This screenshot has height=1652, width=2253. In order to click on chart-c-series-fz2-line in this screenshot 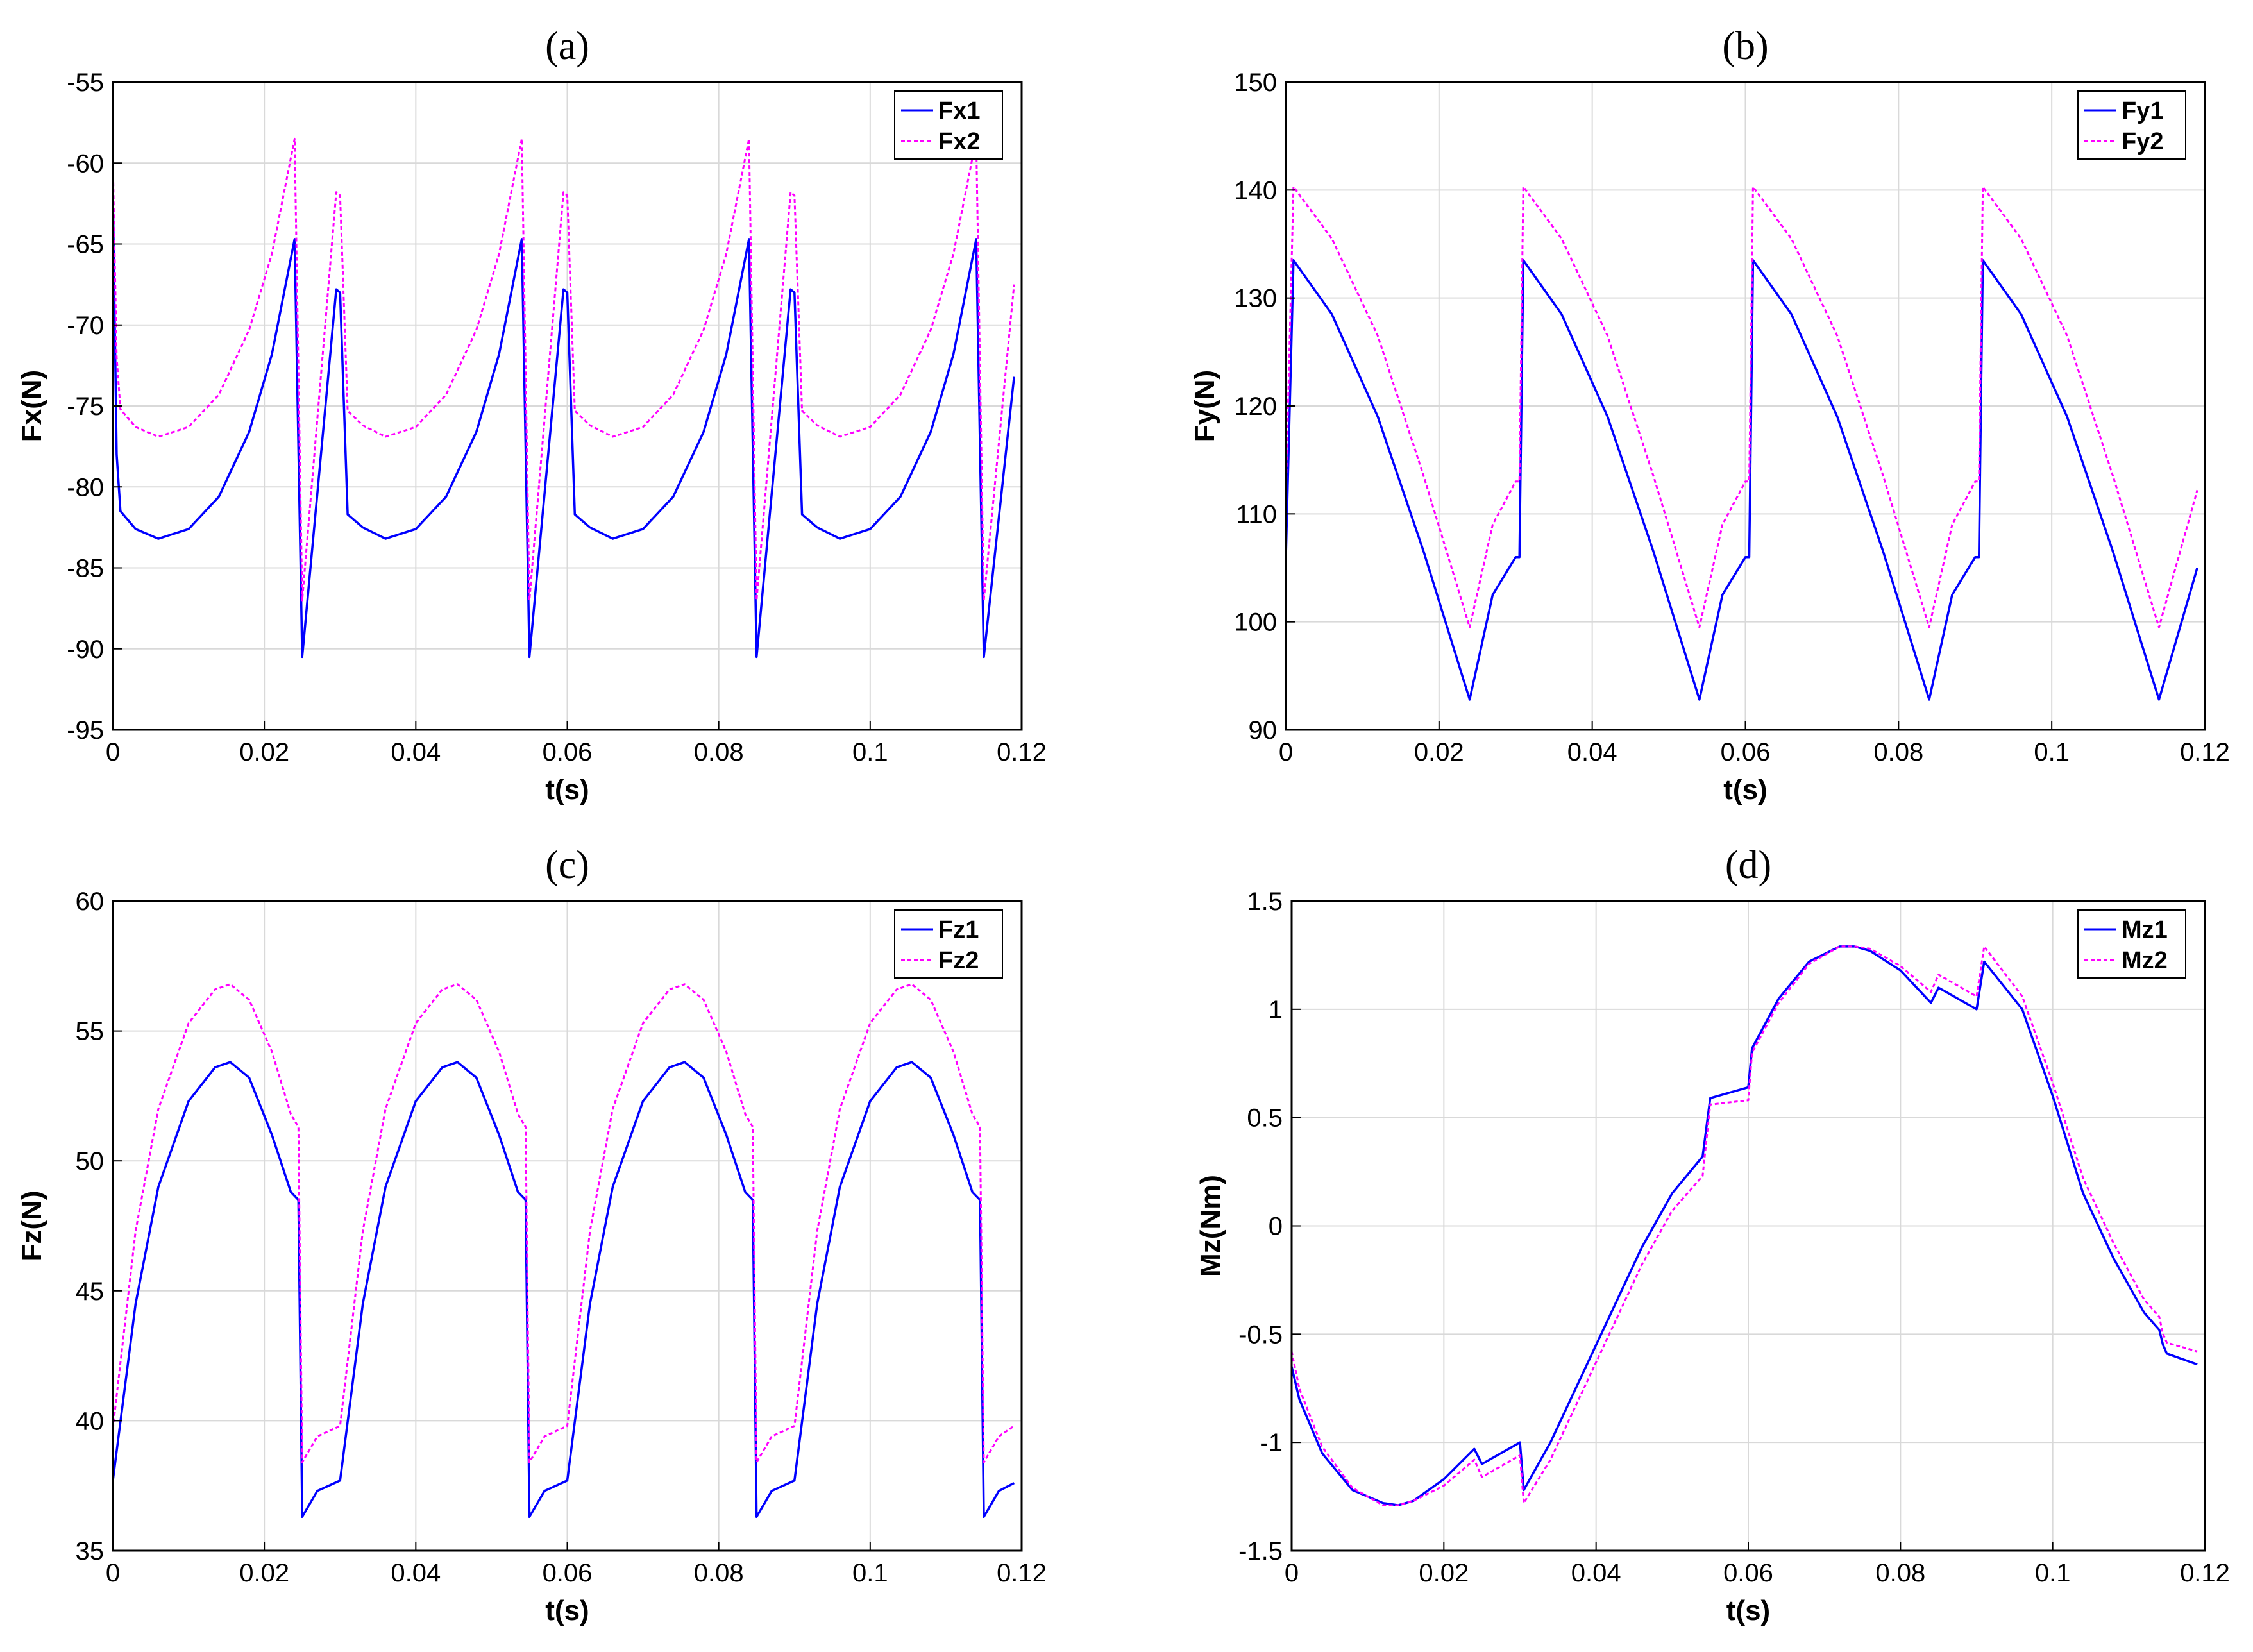, I will do `click(564, 1223)`.